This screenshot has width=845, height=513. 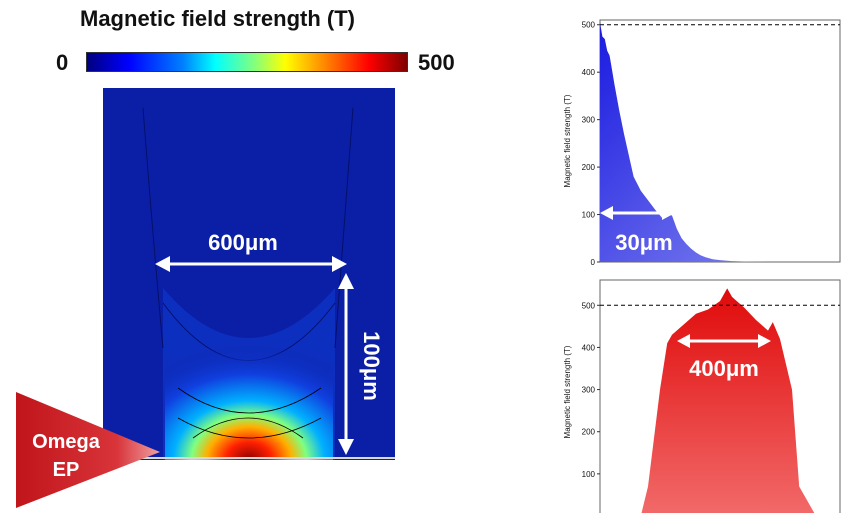 What do you see at coordinates (346, 447) in the screenshot?
I see `height-arrowhead-bottom` at bounding box center [346, 447].